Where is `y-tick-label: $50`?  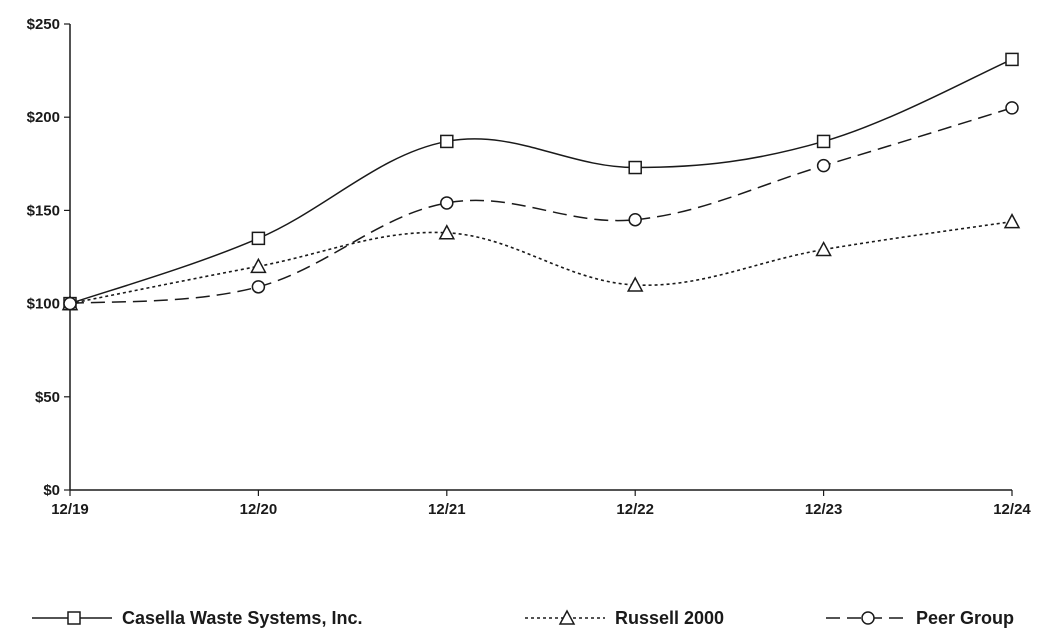
y-tick-label: $50 is located at coordinates (47, 397).